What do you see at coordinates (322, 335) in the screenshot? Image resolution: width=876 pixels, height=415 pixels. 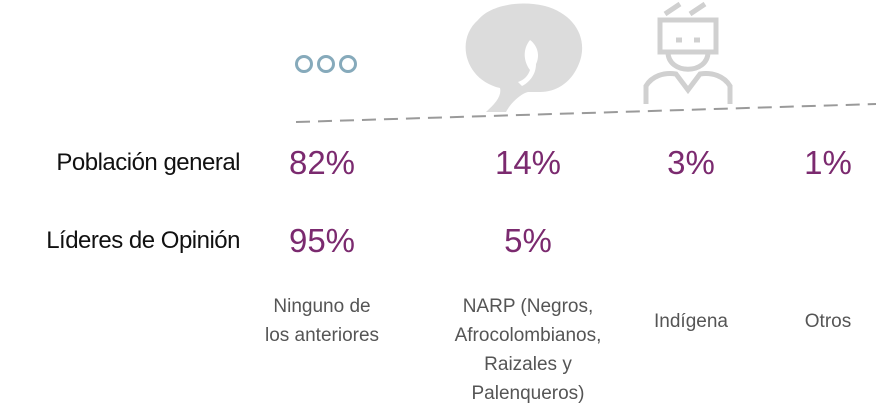 I see `column-label-line: los anteriores` at bounding box center [322, 335].